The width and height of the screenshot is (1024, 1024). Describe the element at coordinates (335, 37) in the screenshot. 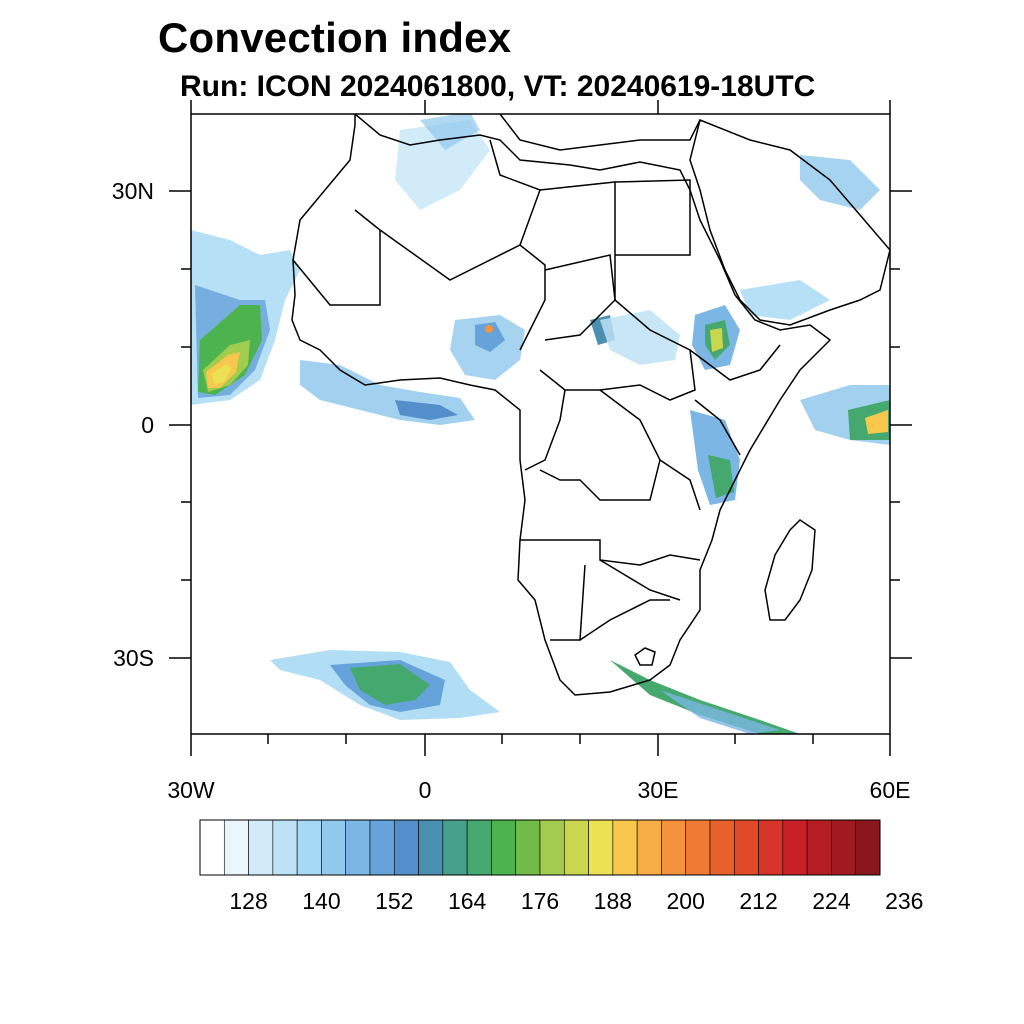

I see `map-title: Convection index` at that location.